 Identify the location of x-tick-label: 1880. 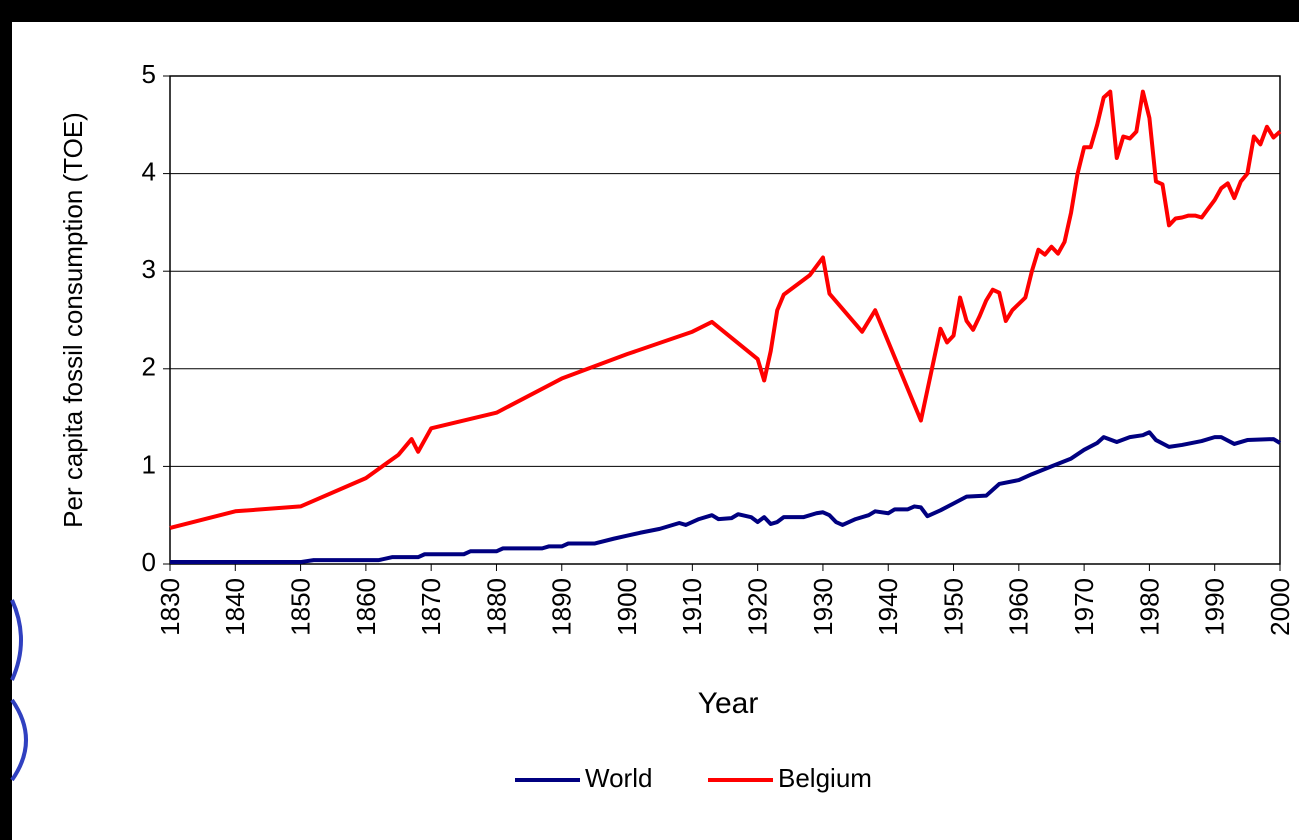
(496, 607).